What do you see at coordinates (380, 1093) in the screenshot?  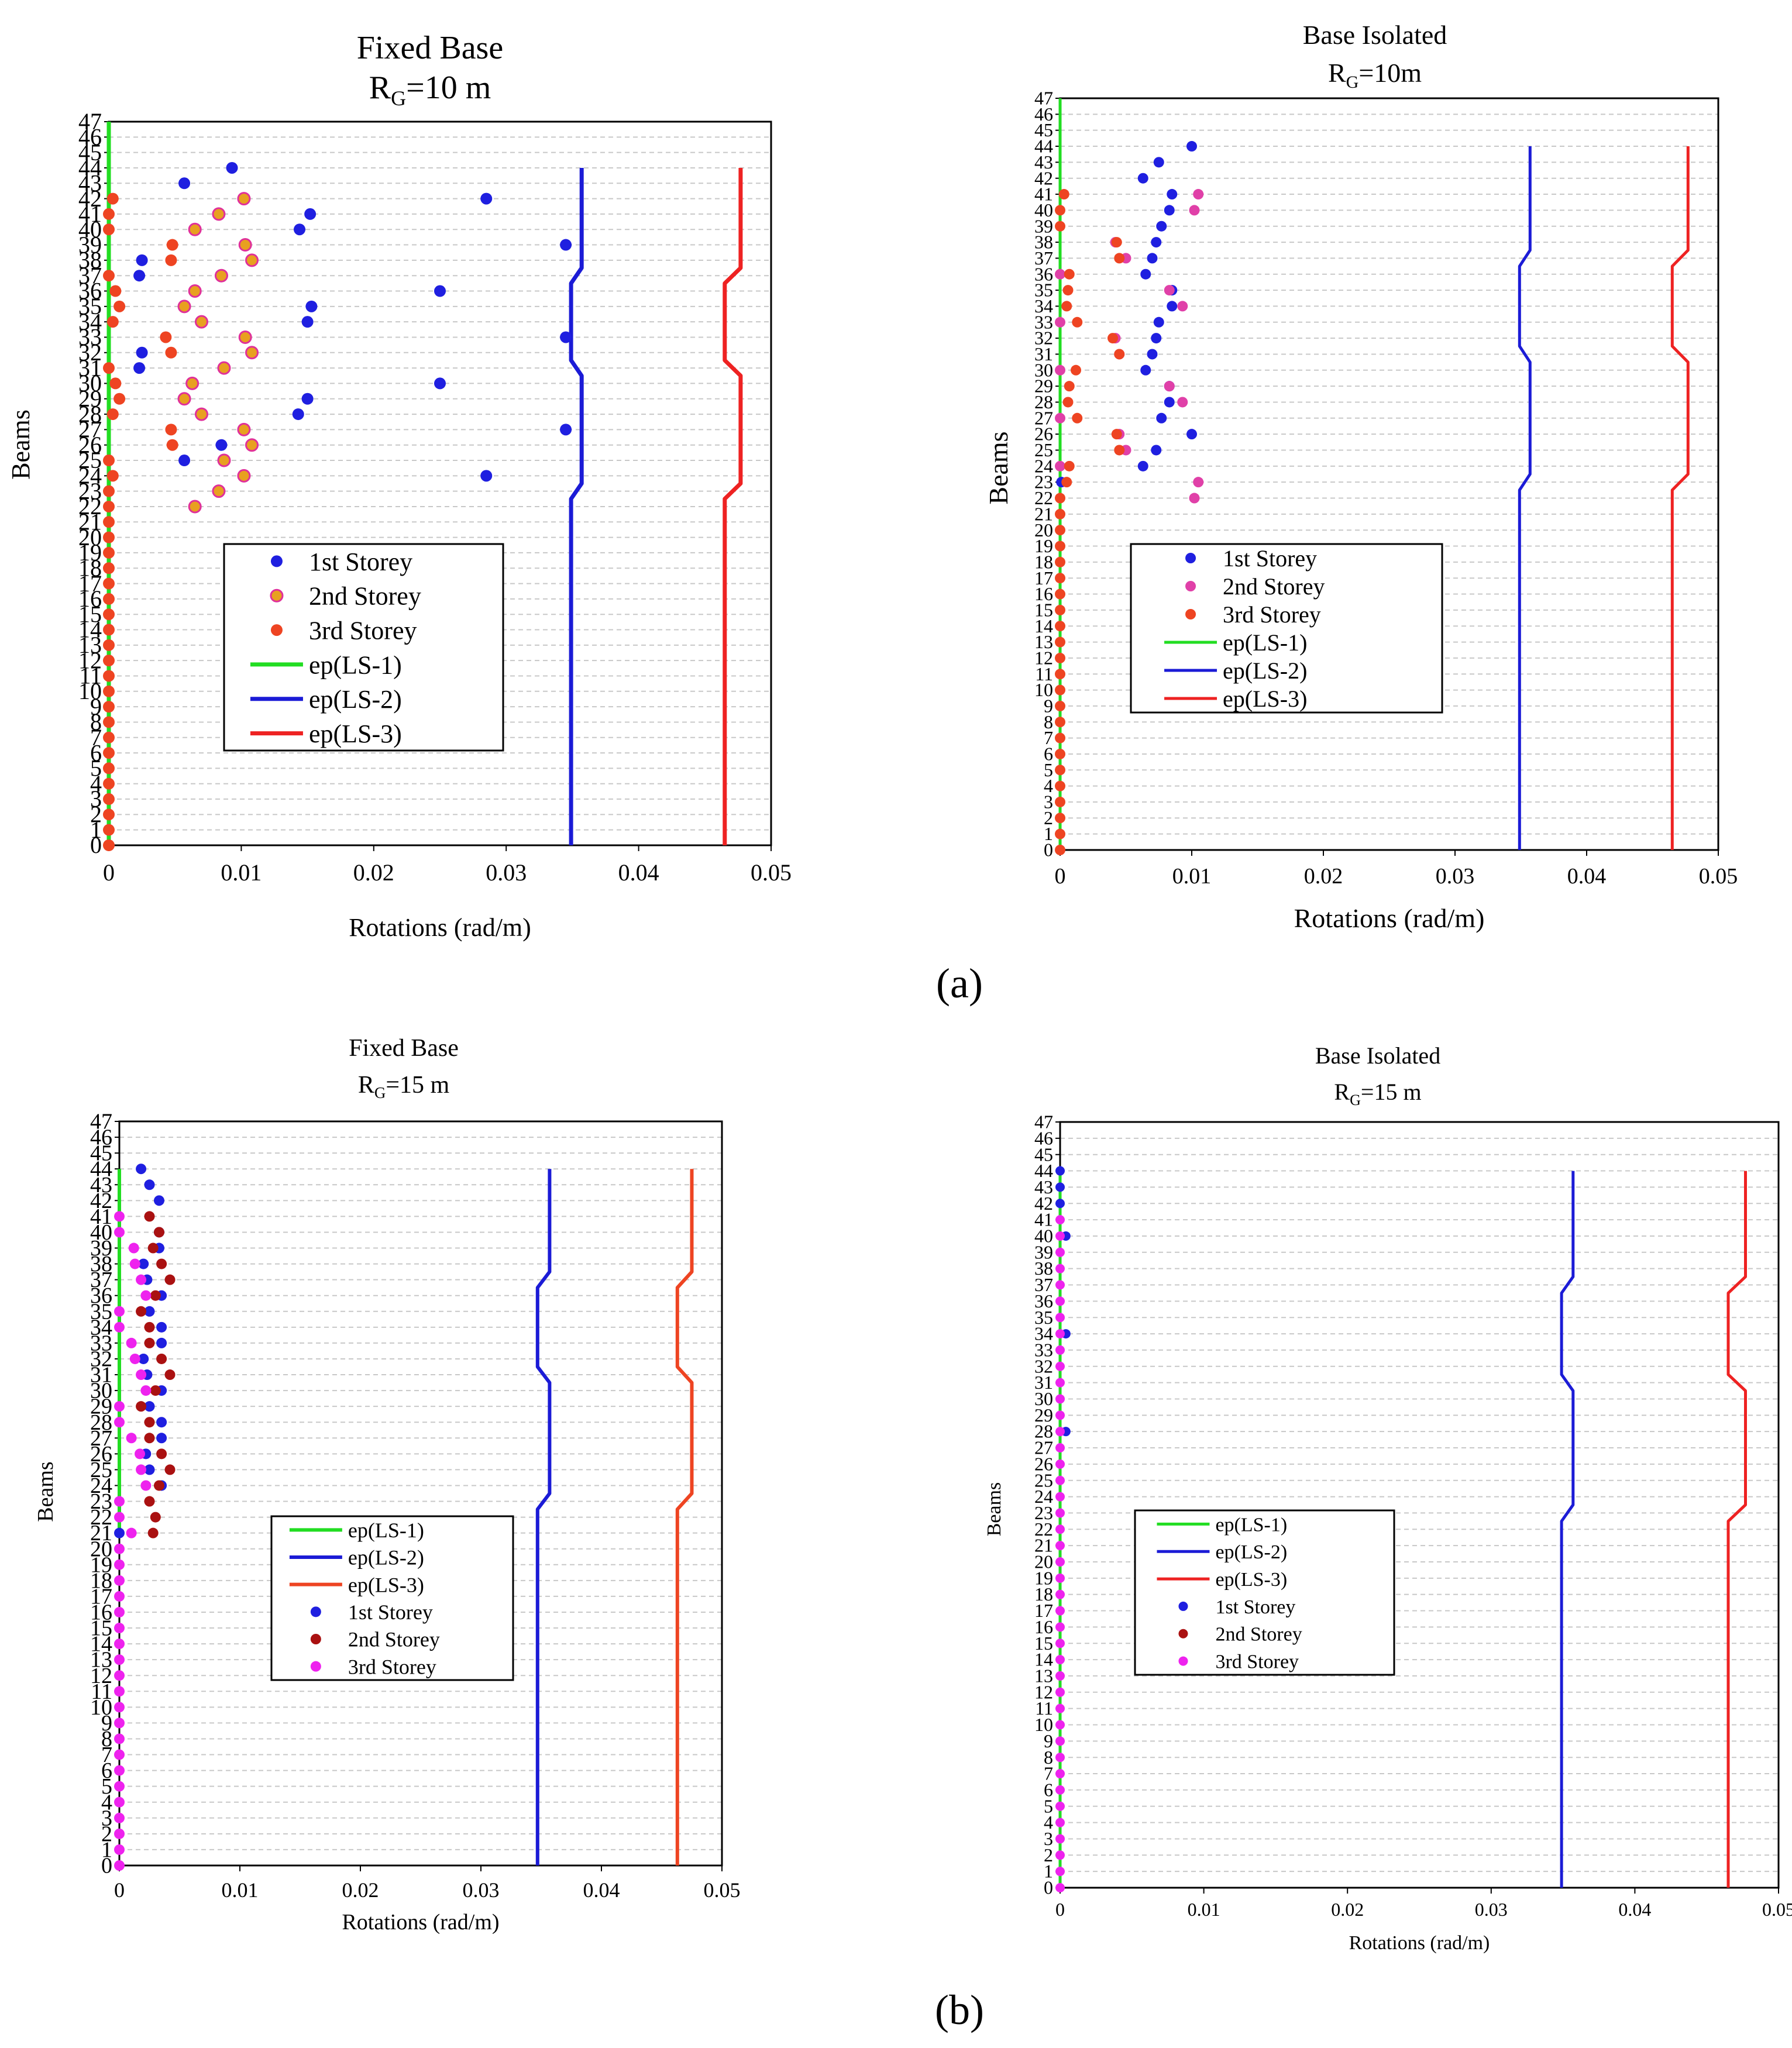 I see `subtitle-subscript: G` at bounding box center [380, 1093].